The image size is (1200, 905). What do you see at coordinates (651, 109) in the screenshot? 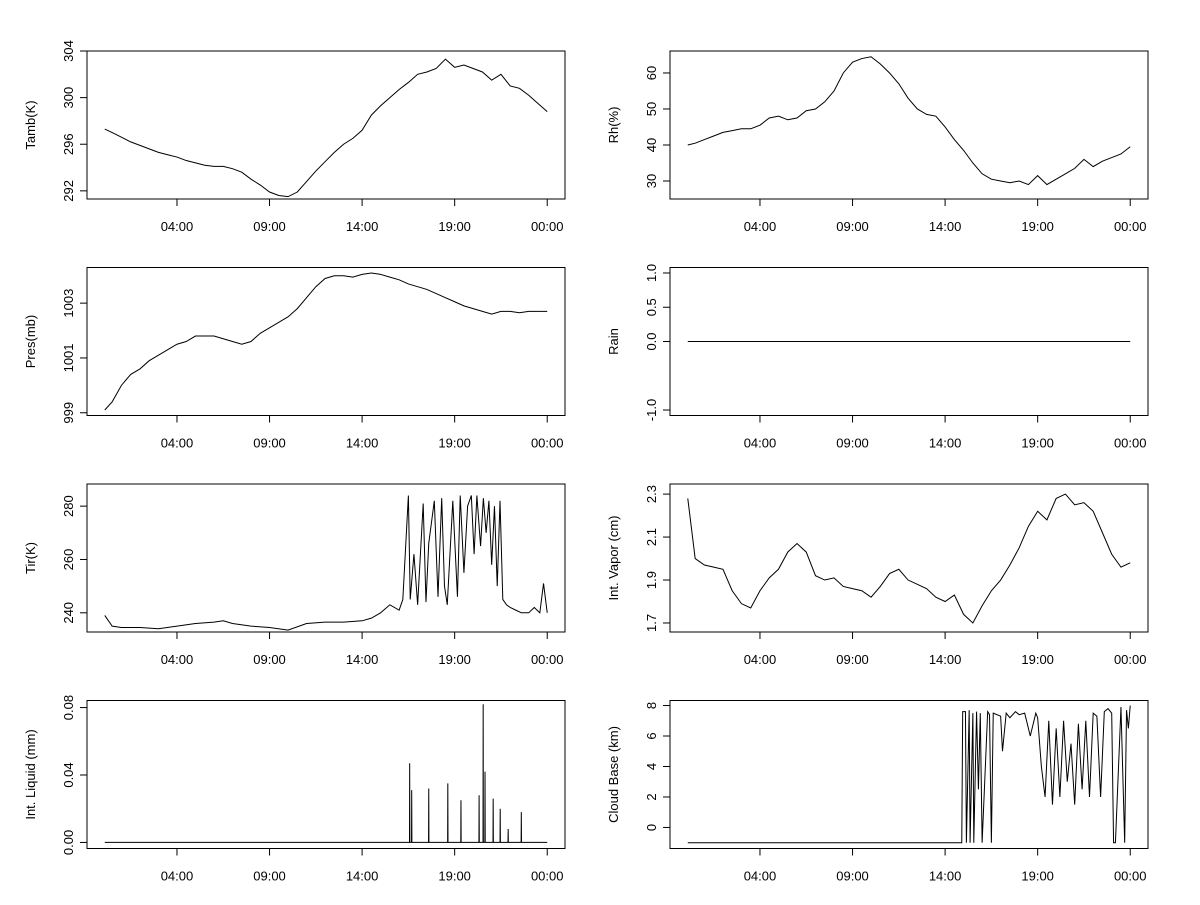
I see `y-tick-label: 50` at bounding box center [651, 109].